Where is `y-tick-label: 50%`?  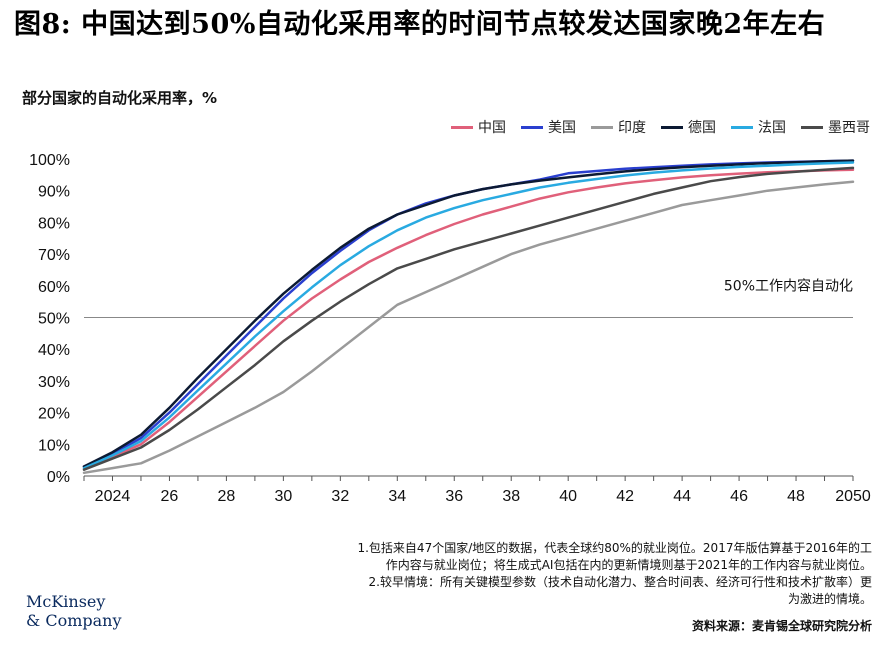
y-tick-label: 50% is located at coordinates (54, 319).